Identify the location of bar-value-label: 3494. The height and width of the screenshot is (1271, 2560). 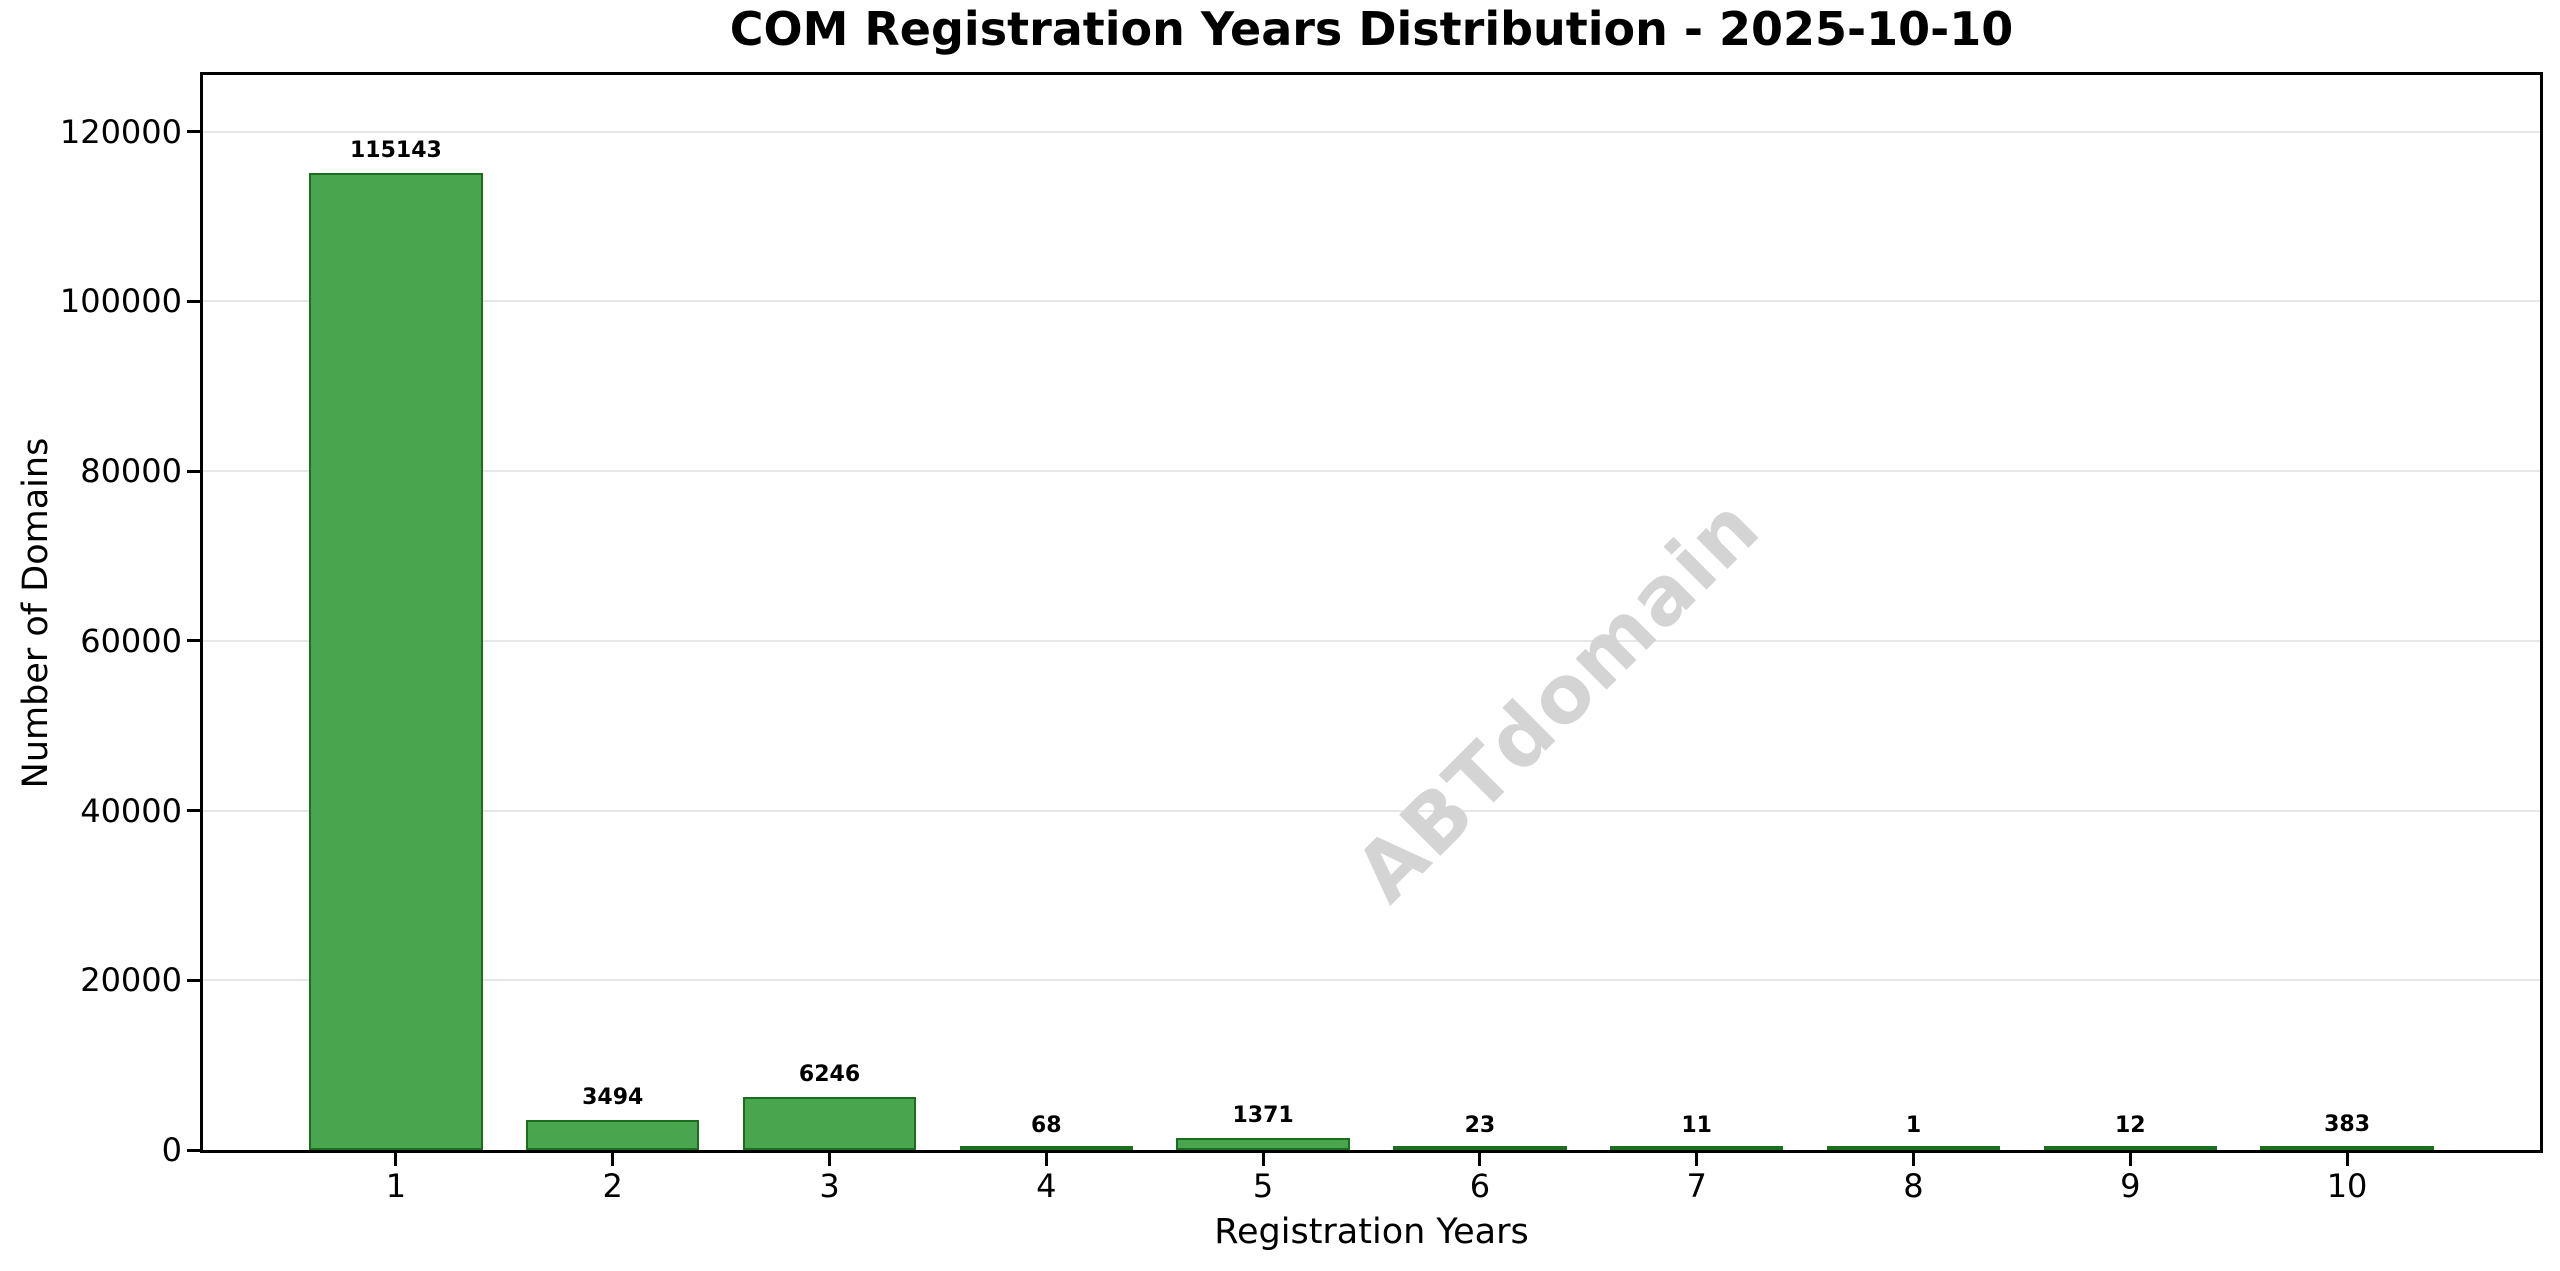
(613, 1098).